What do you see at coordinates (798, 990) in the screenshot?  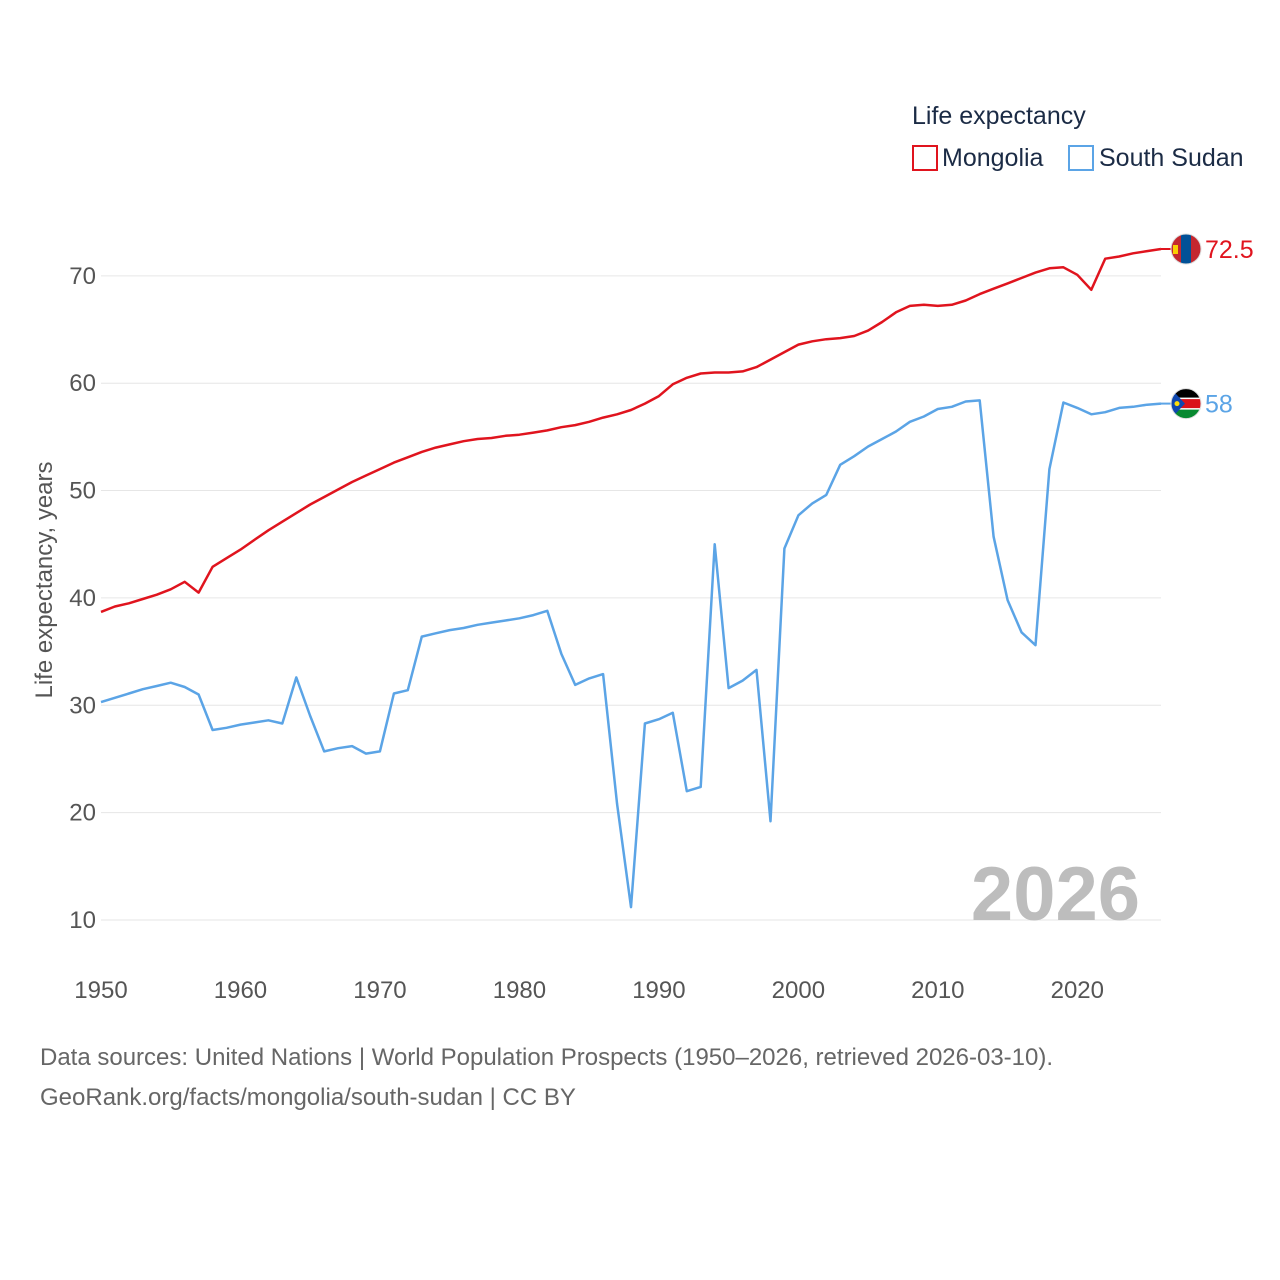 I see `x-tick-label-2000: 2000` at bounding box center [798, 990].